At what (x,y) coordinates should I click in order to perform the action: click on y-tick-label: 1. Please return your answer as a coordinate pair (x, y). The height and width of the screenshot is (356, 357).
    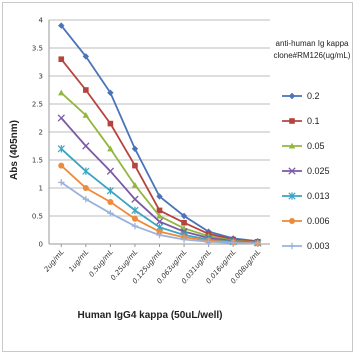
    Looking at the image, I should click on (41, 189).